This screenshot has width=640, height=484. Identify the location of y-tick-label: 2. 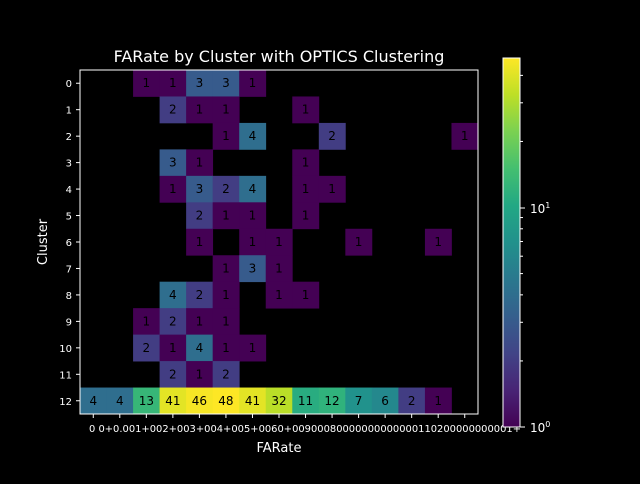
(69, 137).